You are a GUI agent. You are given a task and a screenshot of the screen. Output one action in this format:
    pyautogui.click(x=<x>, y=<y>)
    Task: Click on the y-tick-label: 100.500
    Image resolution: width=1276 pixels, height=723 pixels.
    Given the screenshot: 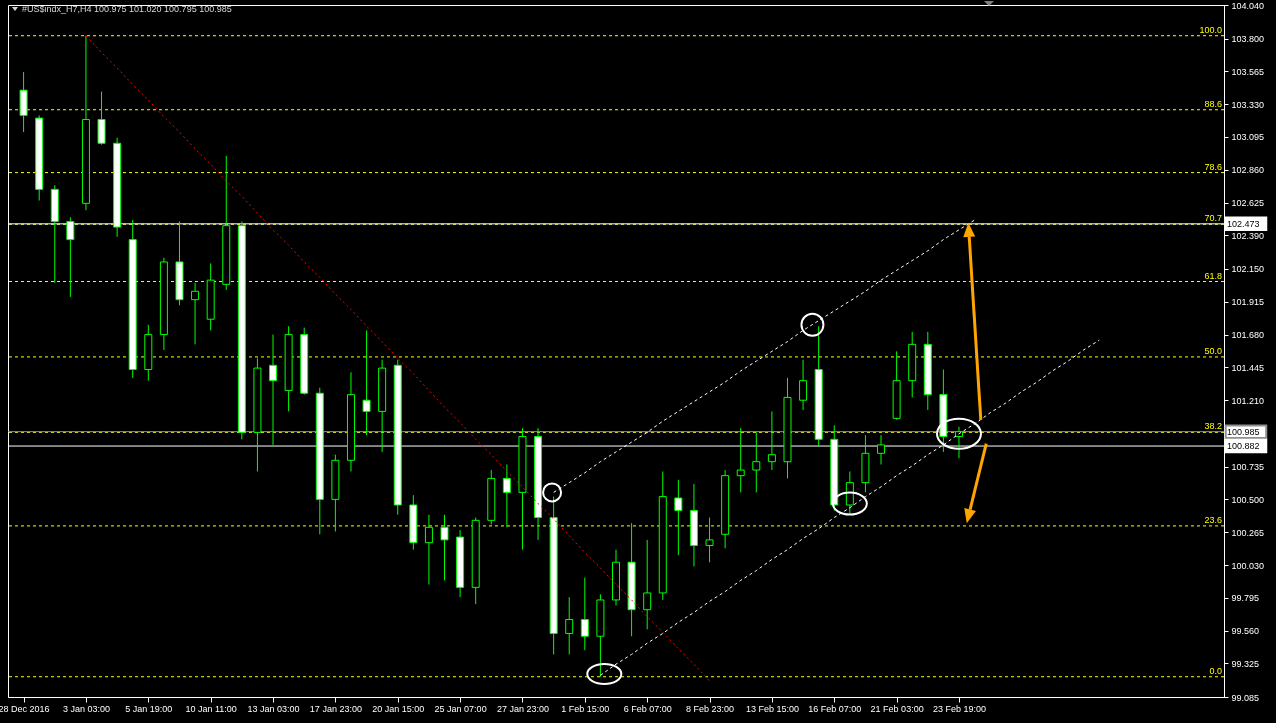 What is the action you would take?
    pyautogui.click(x=1248, y=499)
    